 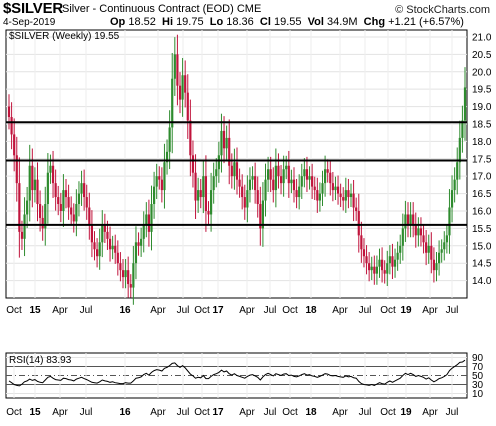 I want to click on price-tick-label: 14.0, so click(x=482, y=281).